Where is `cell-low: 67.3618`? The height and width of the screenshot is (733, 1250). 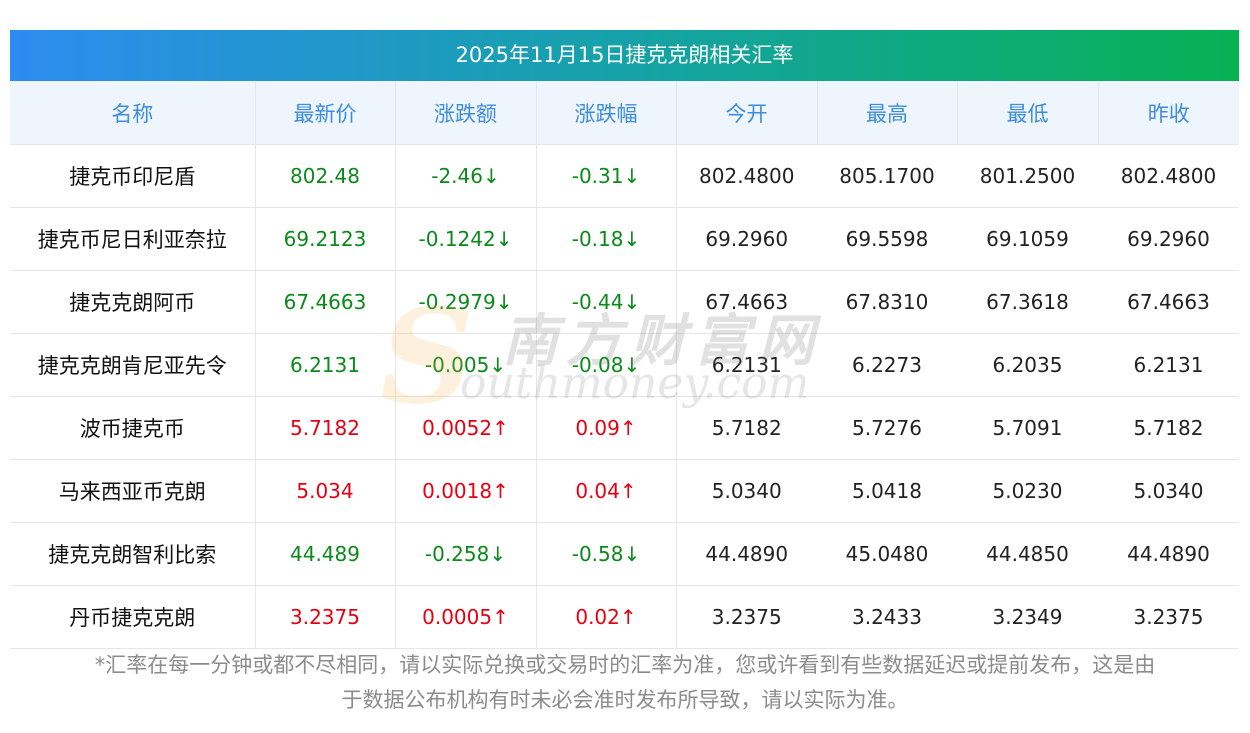 cell-low: 67.3618 is located at coordinates (1027, 302).